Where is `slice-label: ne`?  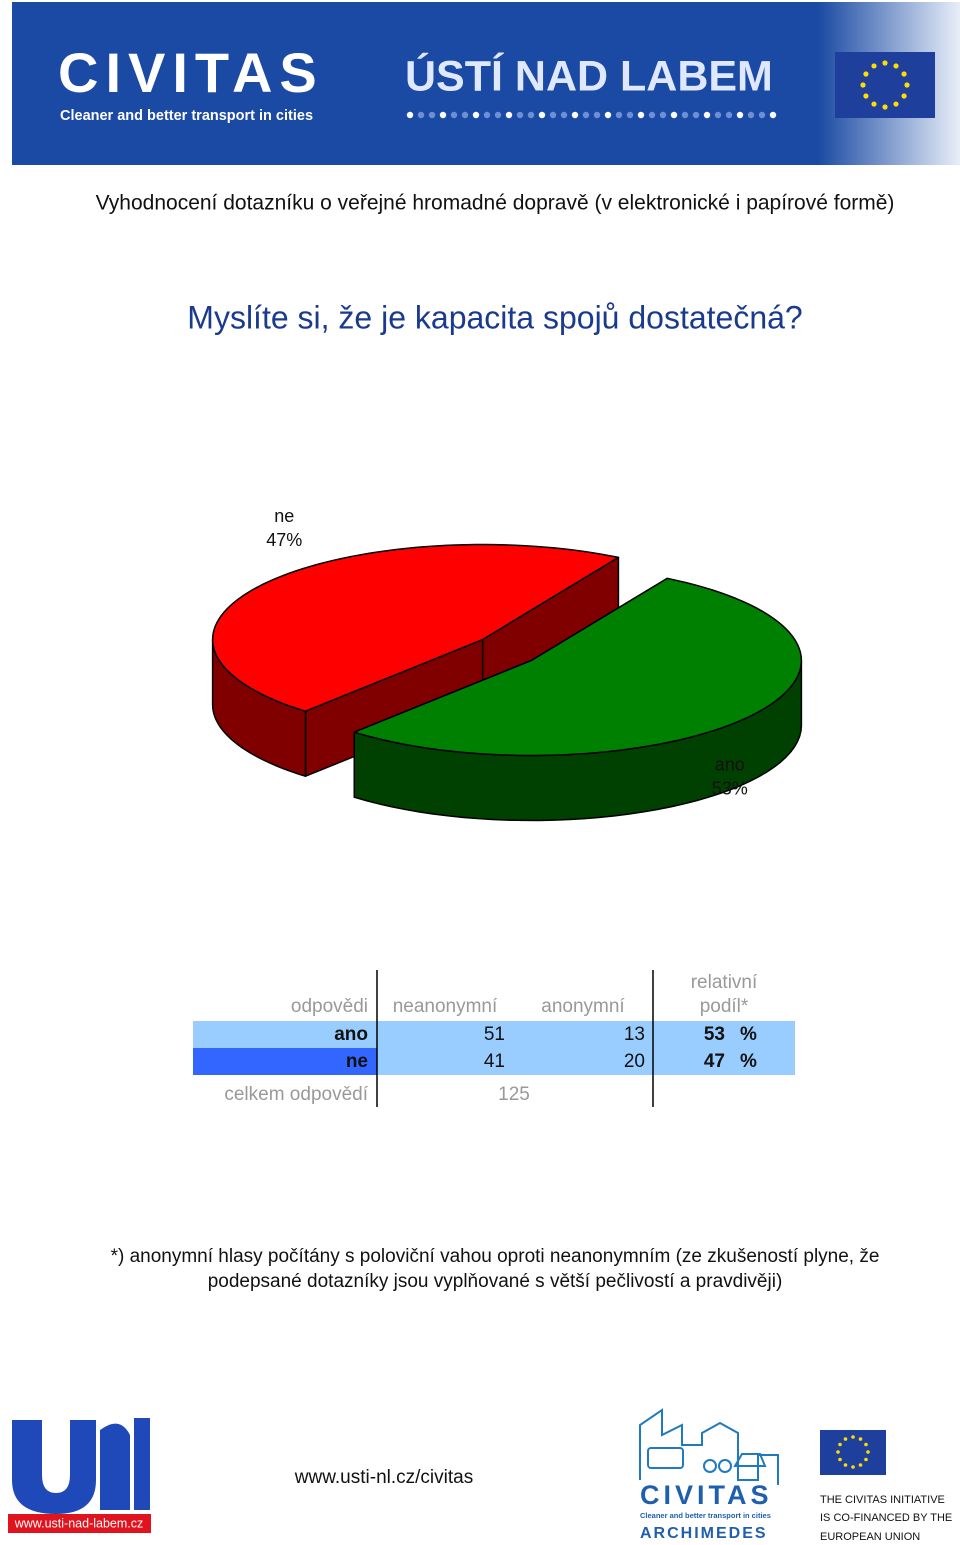 slice-label: ne is located at coordinates (284, 516).